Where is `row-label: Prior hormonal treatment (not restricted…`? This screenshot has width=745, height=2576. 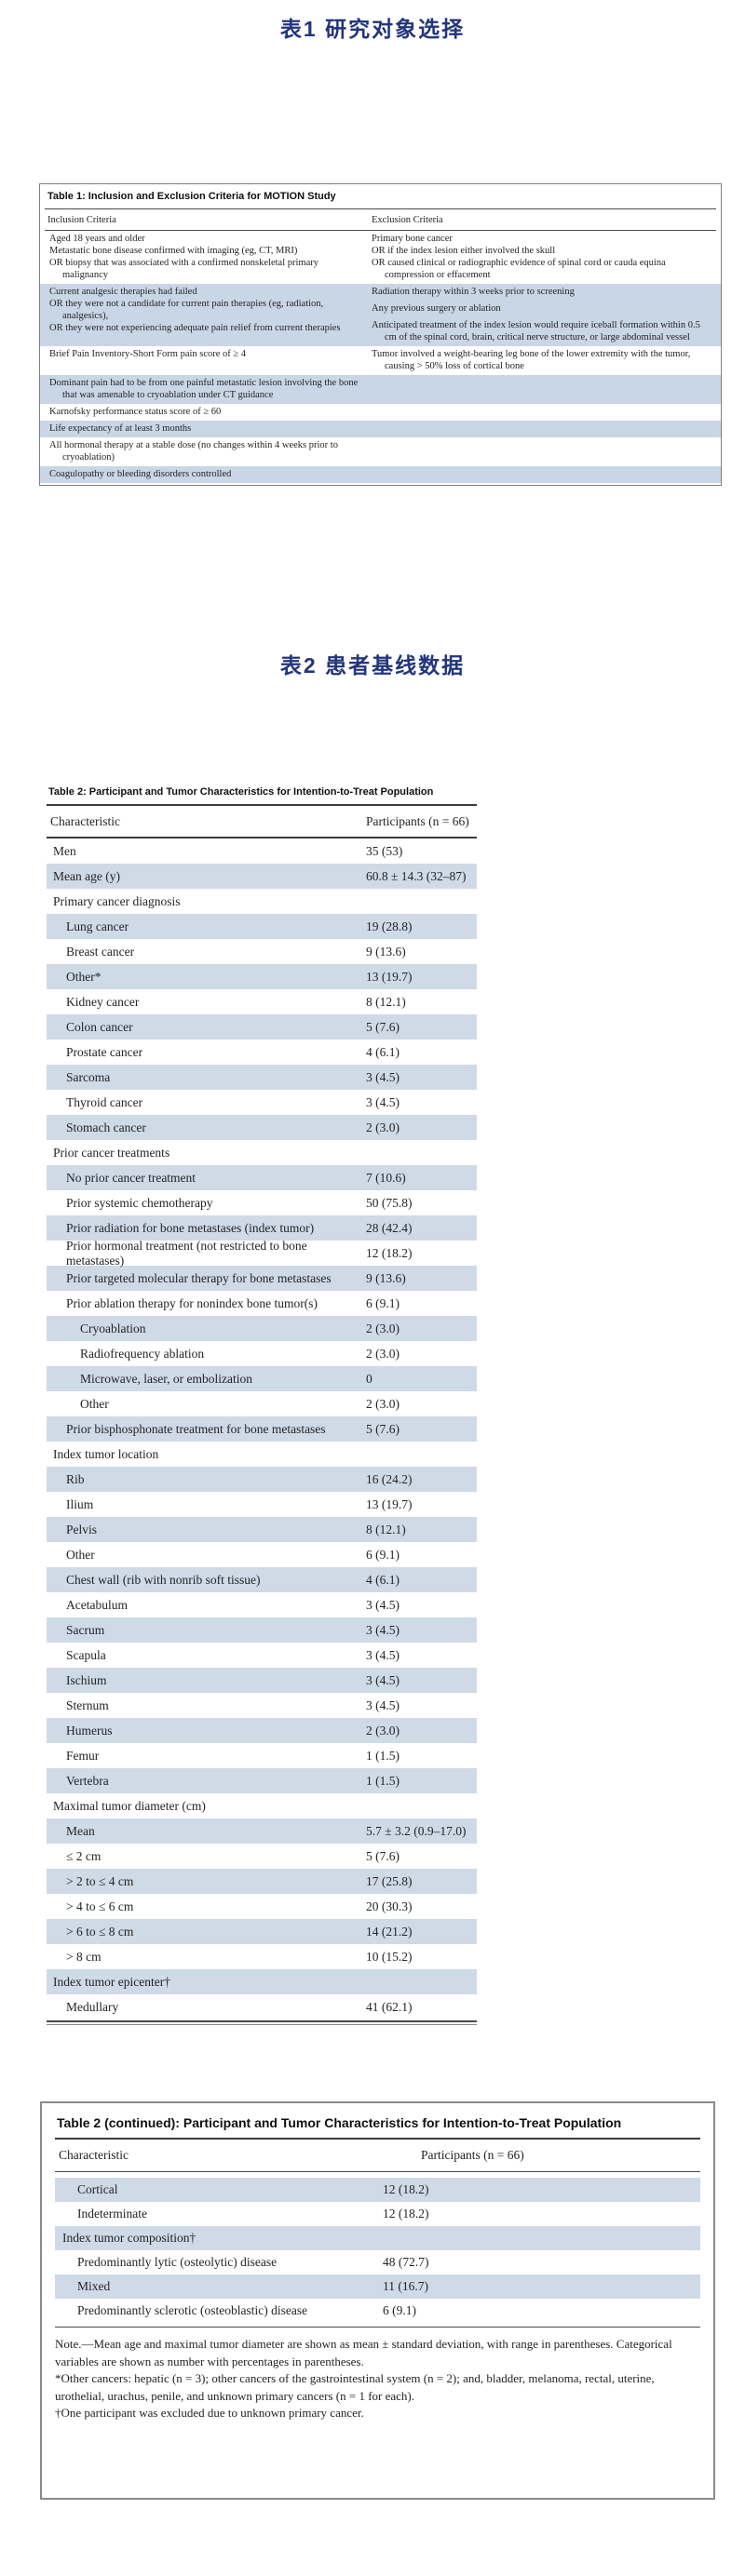
row-label: Prior hormonal treatment (not restricted… is located at coordinates (186, 1253).